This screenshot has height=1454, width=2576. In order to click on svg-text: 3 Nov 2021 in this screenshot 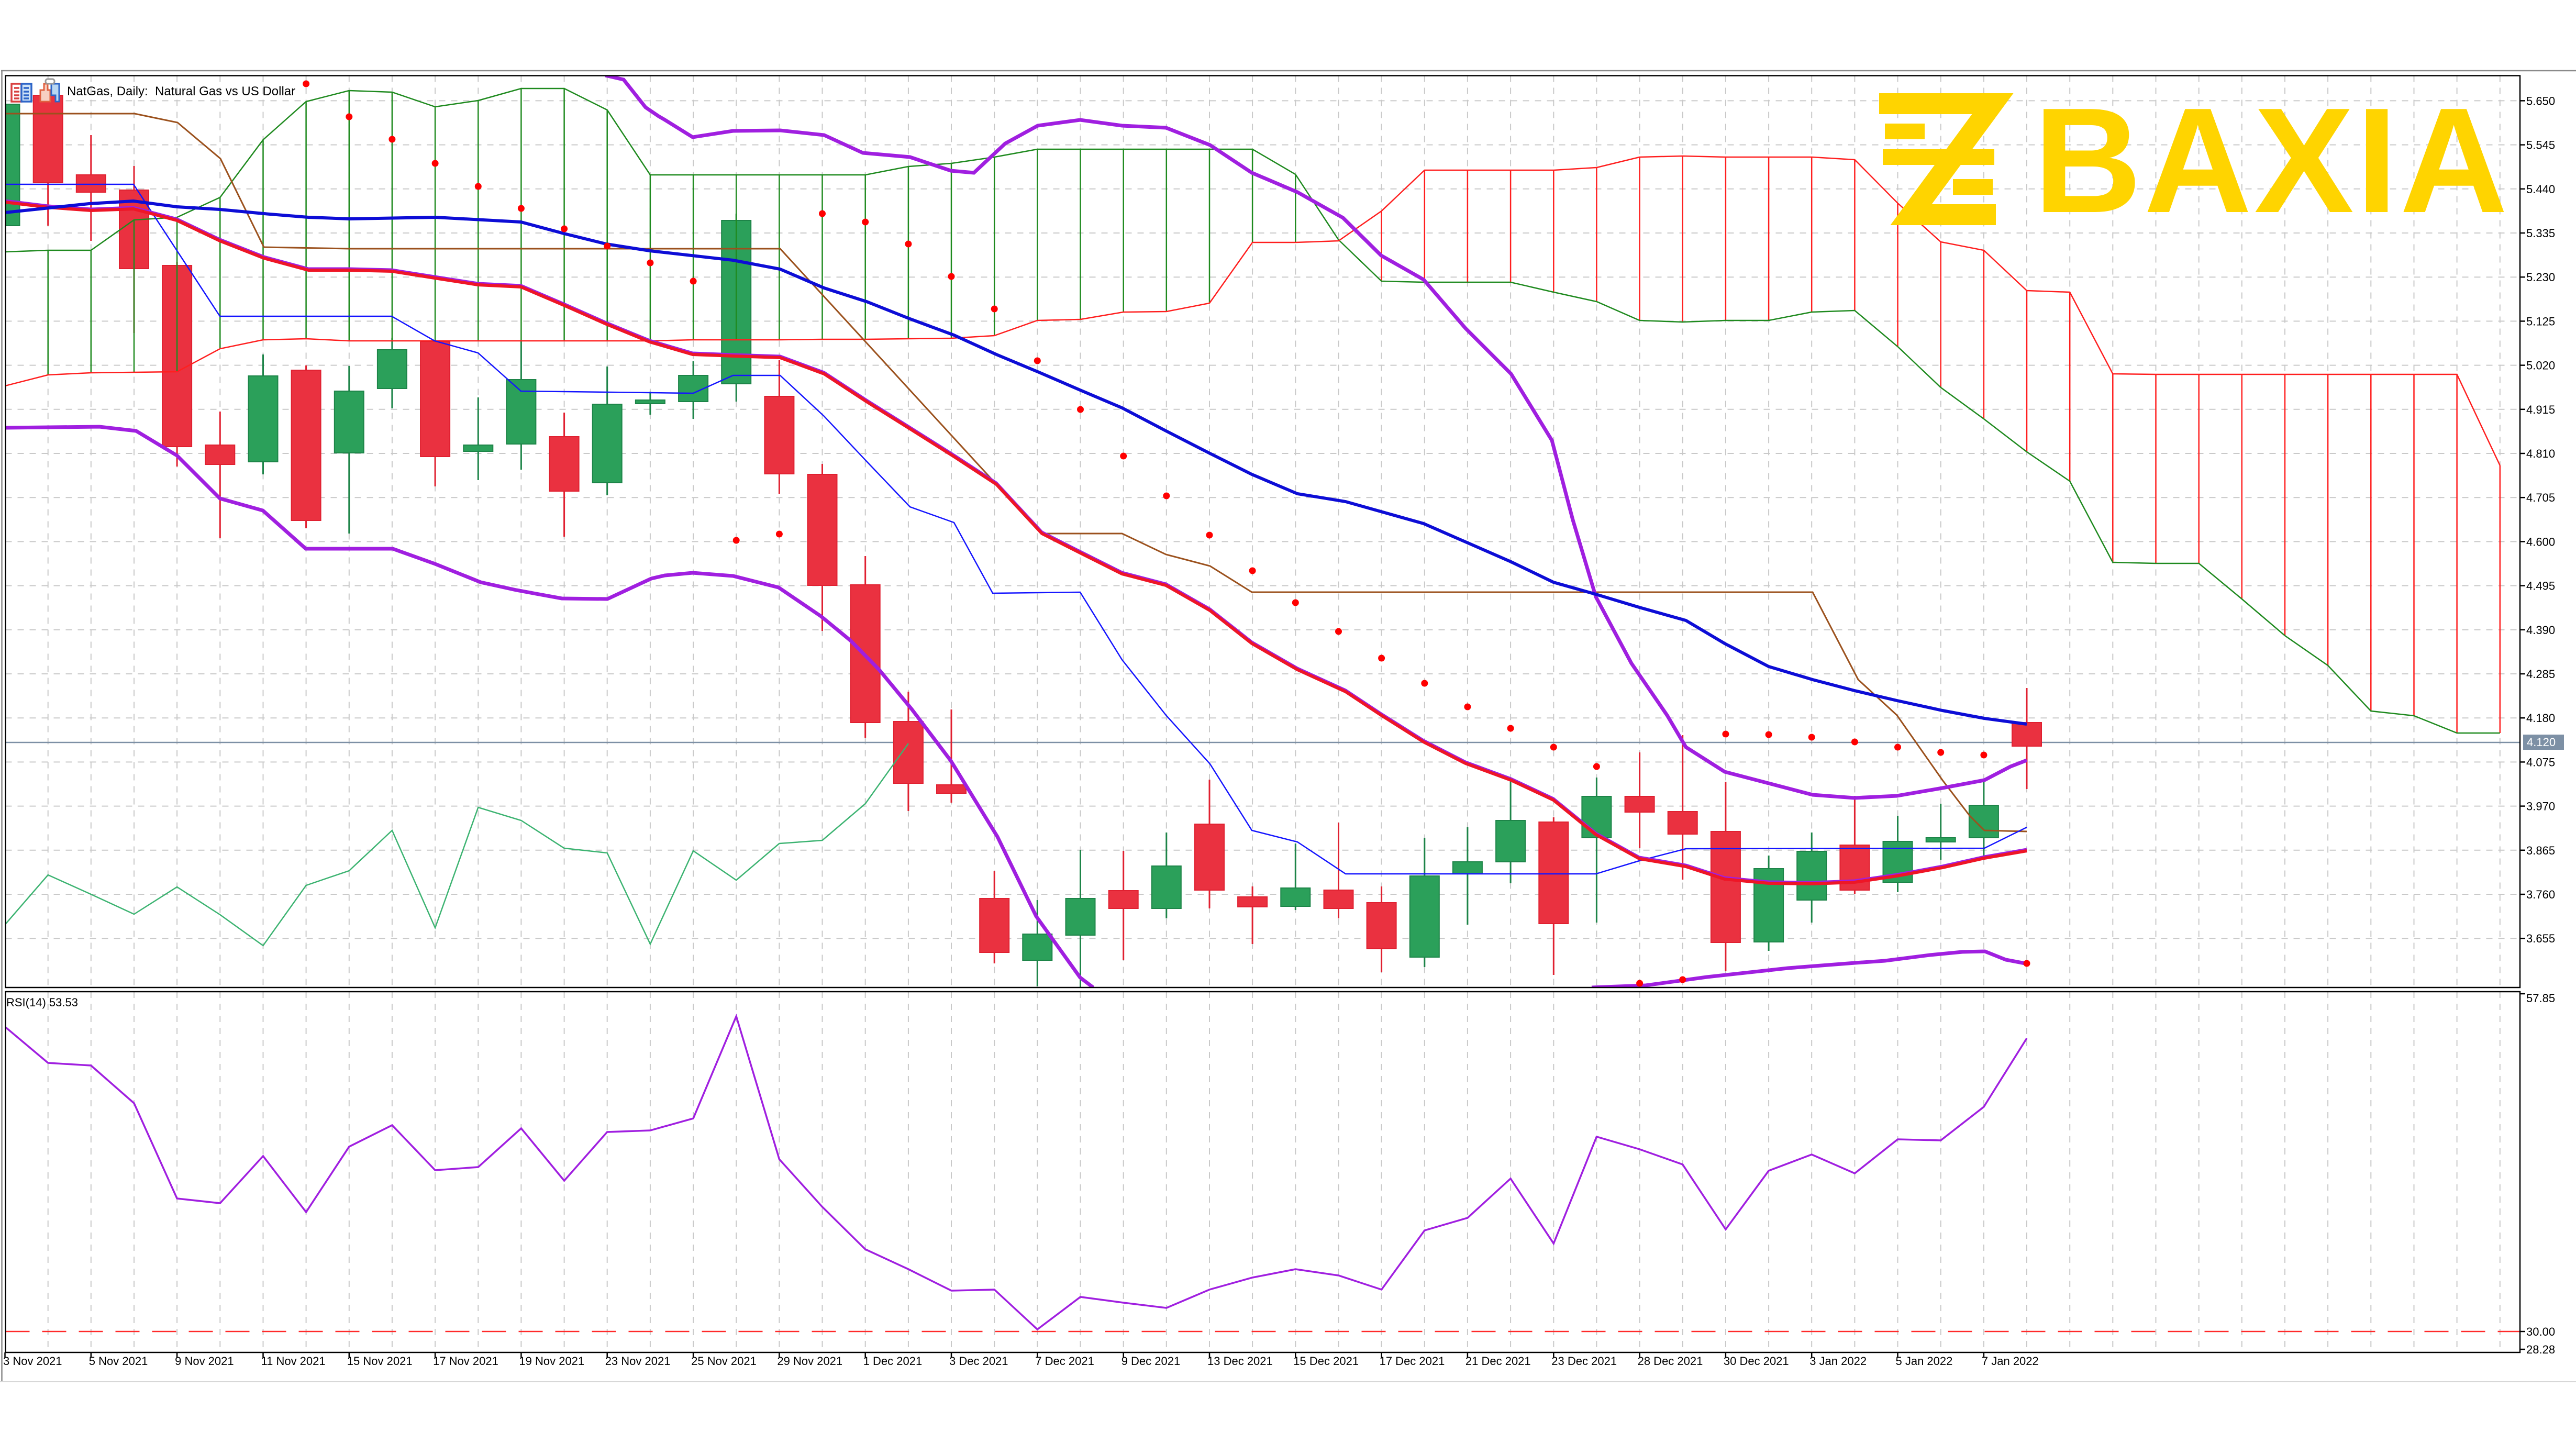, I will do `click(32, 1361)`.